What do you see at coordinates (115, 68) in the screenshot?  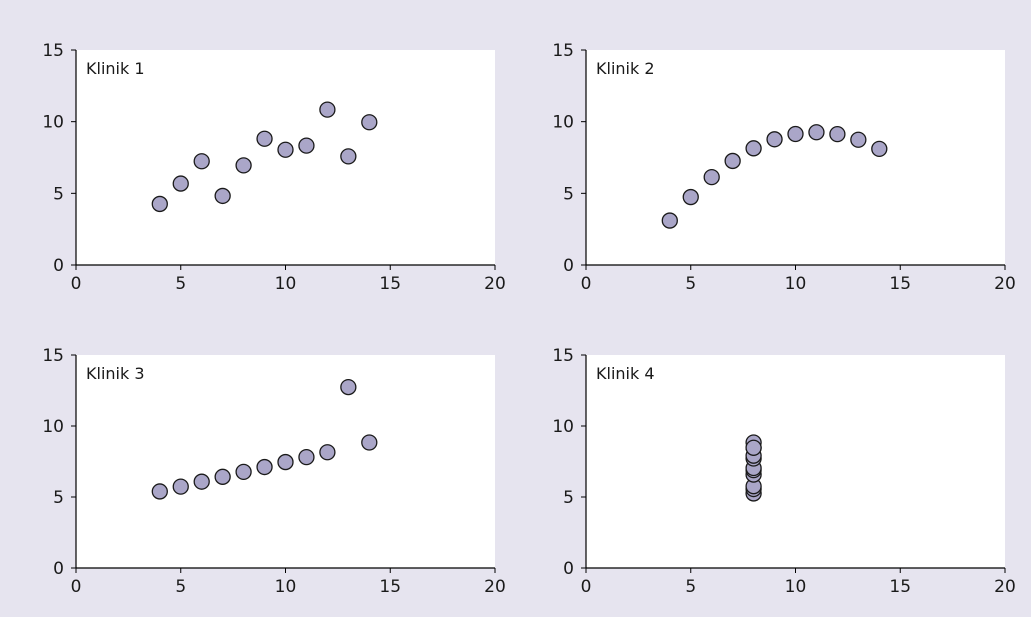 I see `panel-title: Klinik 1` at bounding box center [115, 68].